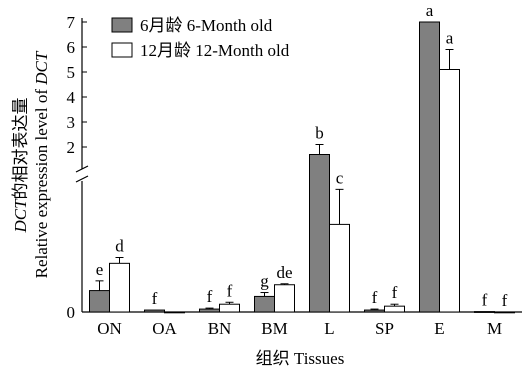 Image resolution: width=526 pixels, height=374 pixels. I want to click on significance-label: de, so click(284, 272).